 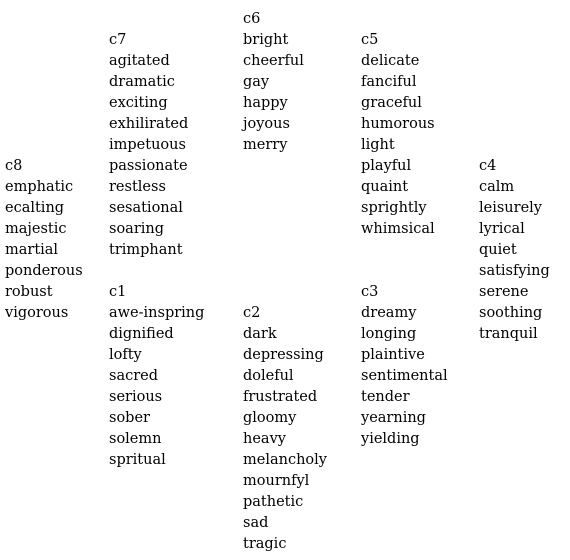 I want to click on adjective-word: melancholy, so click(x=285, y=460).